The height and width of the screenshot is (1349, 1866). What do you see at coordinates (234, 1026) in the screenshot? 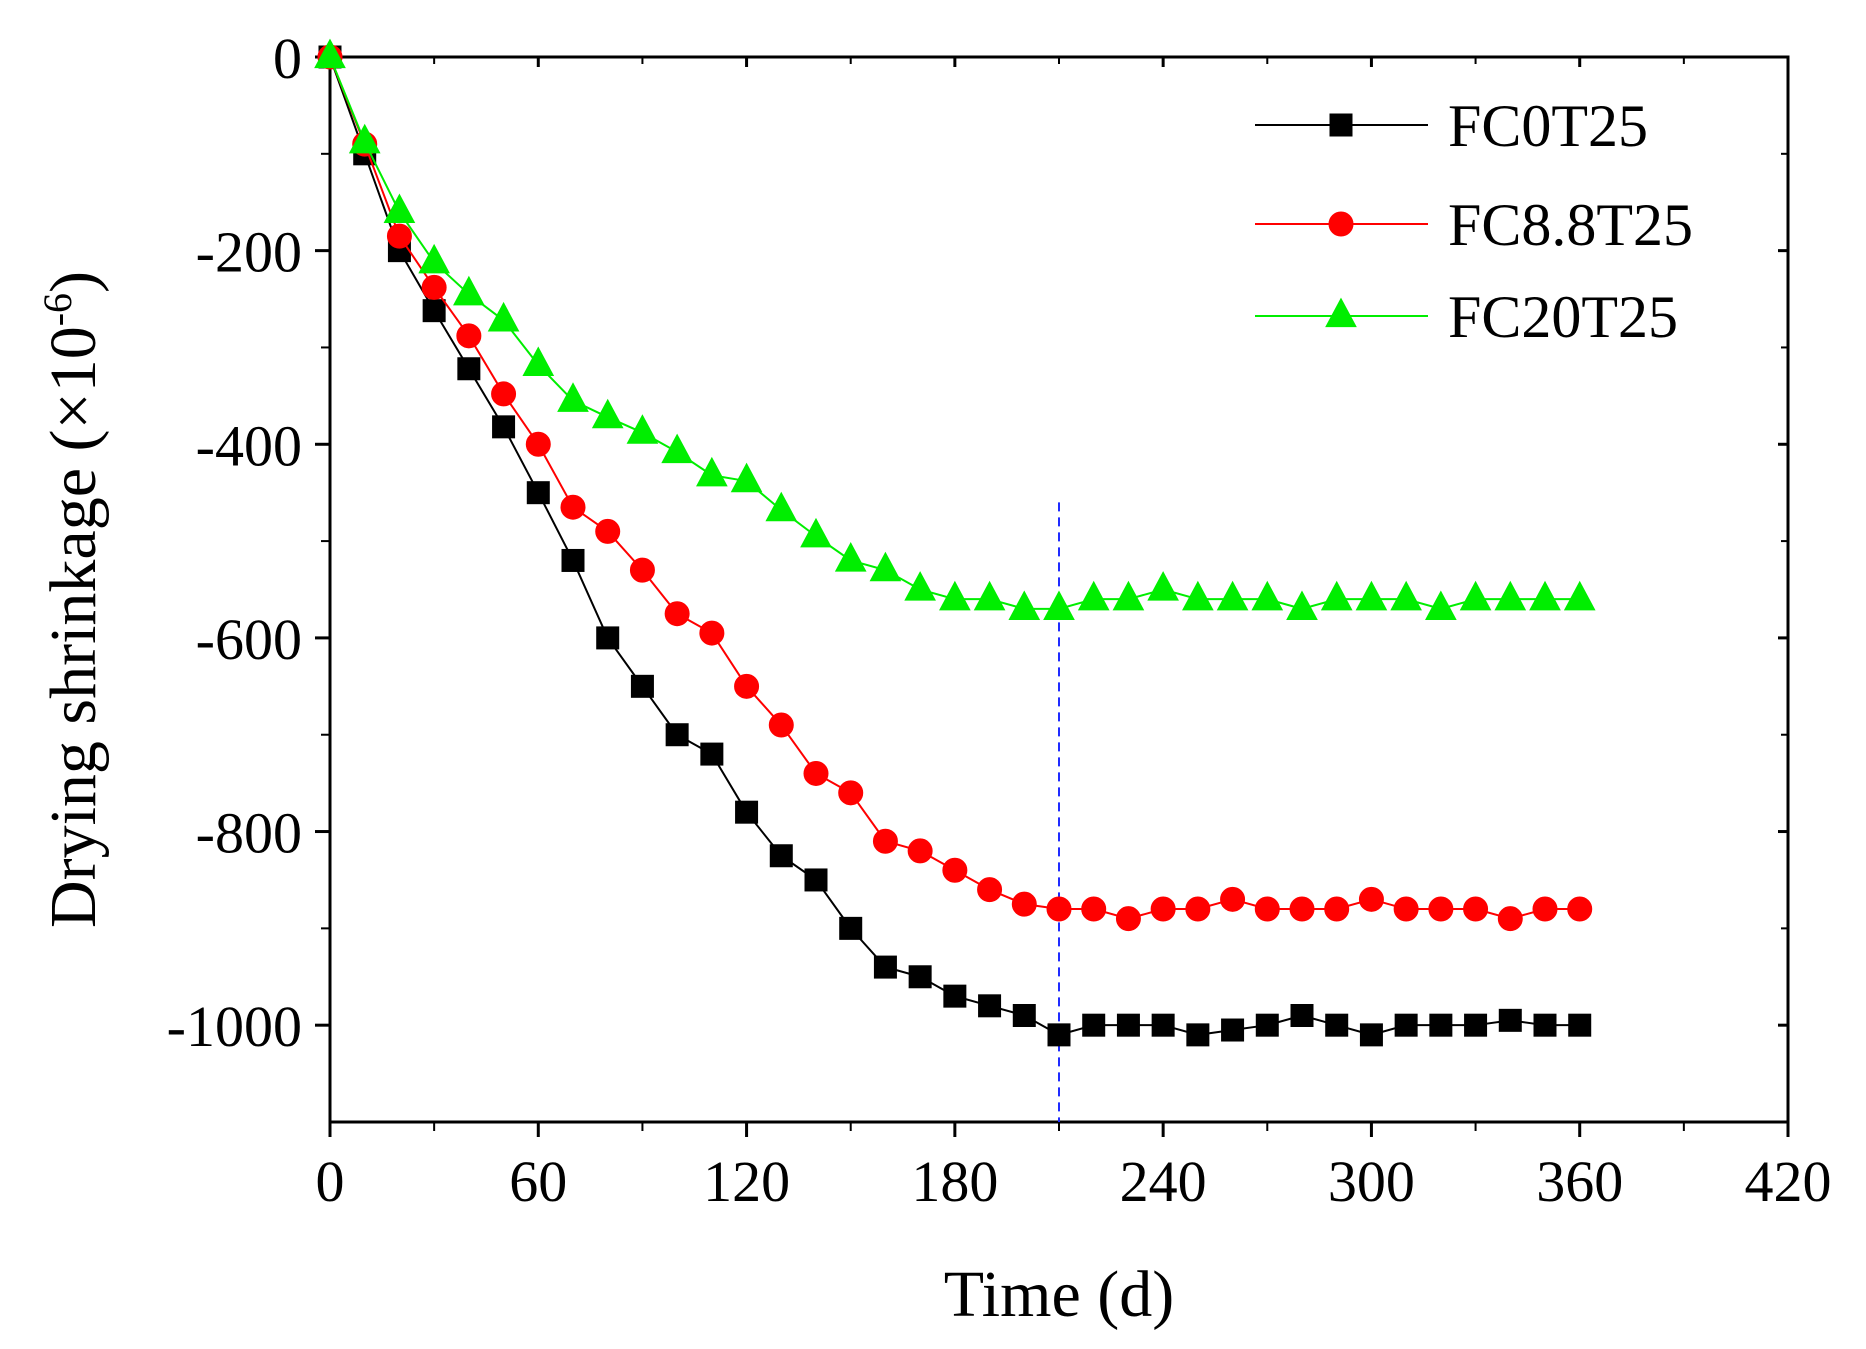
I see `y-tick-label: -1000` at bounding box center [234, 1026].